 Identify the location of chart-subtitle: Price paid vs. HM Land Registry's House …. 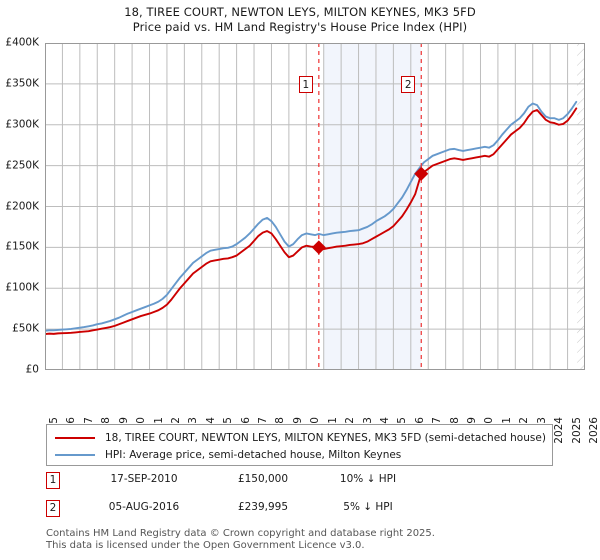
(300, 27).